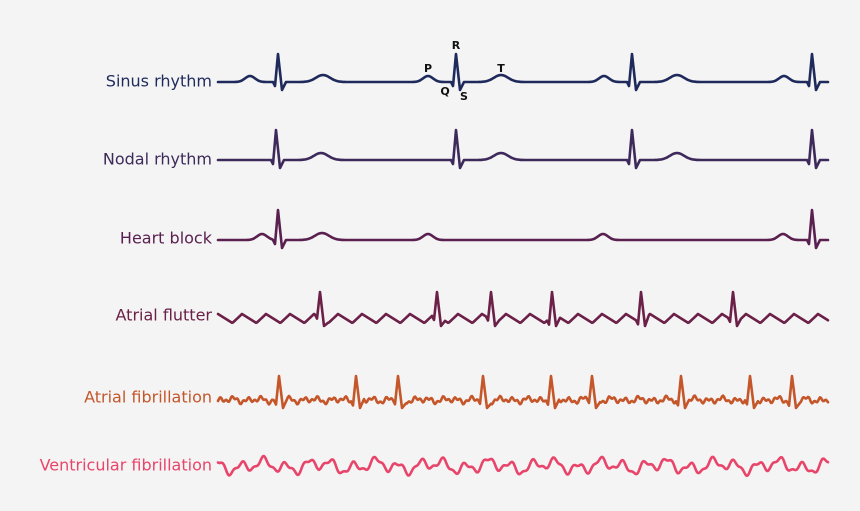 The width and height of the screenshot is (860, 511). Describe the element at coordinates (157, 159) in the screenshot. I see `rhythm-label: Nodal rhythm` at that location.